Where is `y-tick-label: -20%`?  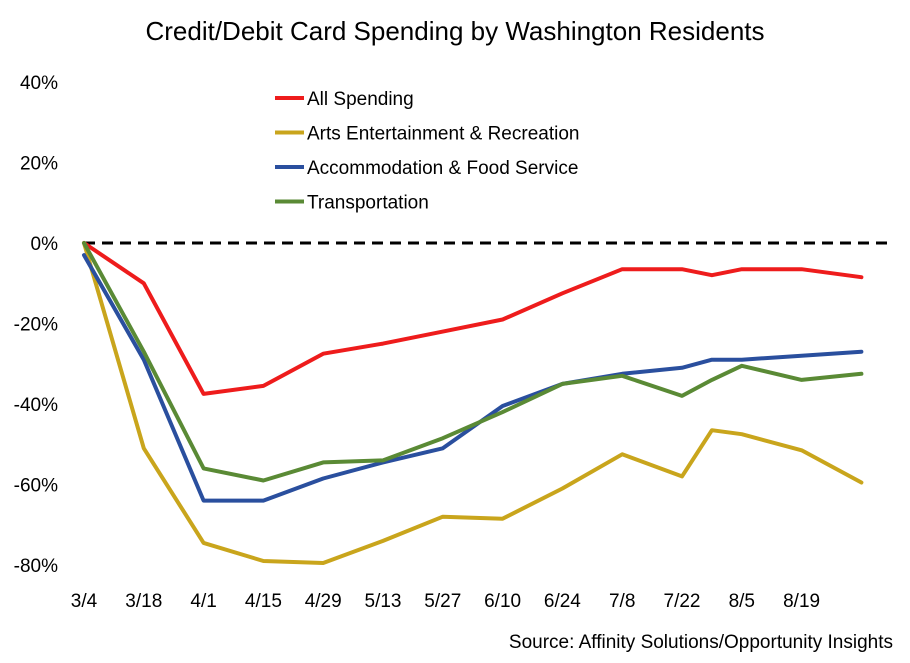
y-tick-label: -20% is located at coordinates (36, 325).